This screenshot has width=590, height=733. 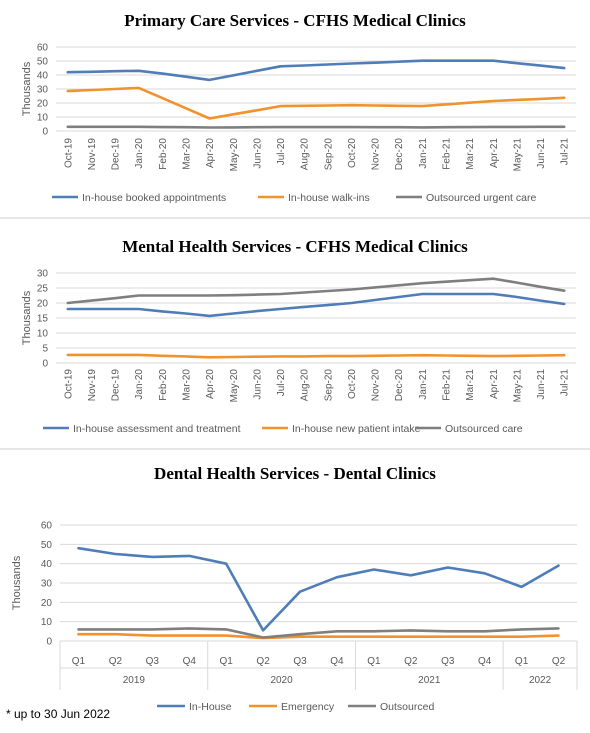 I want to click on chart1-legend-label-1: In-house booked appointments, so click(x=154, y=198).